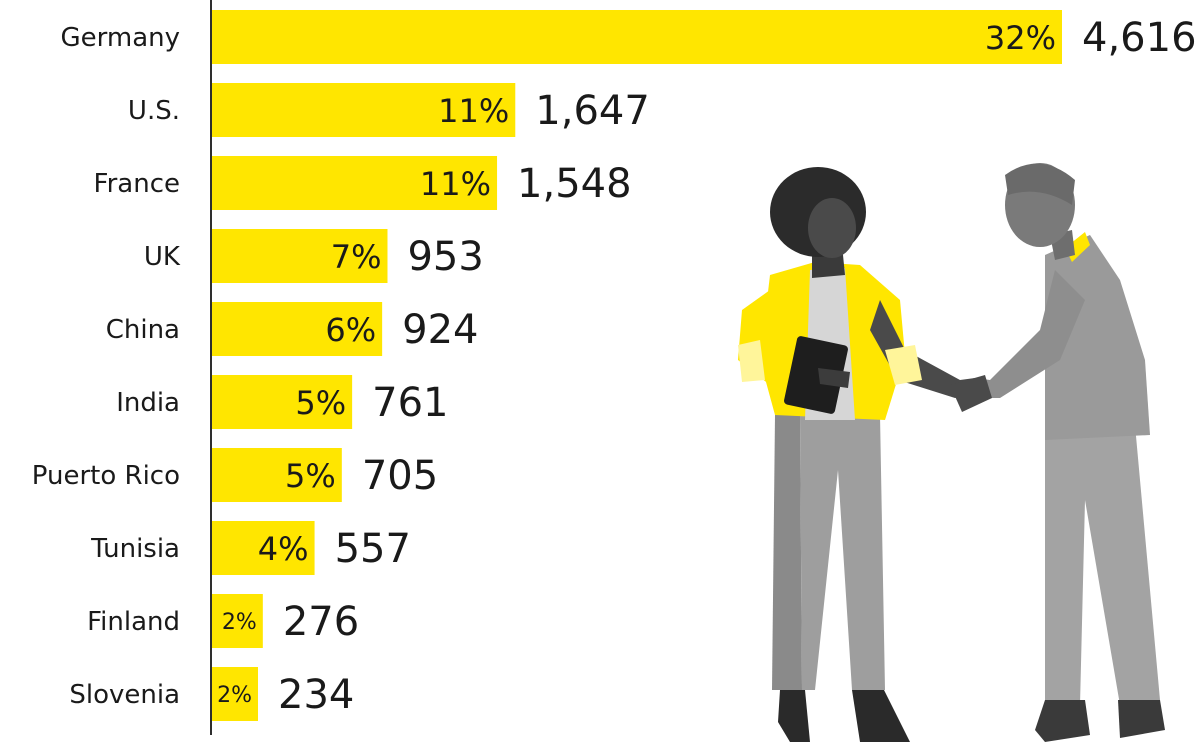 This screenshot has width=1204, height=742. Describe the element at coordinates (1139, 38) in the screenshot. I see `value-label: 4,616` at that location.